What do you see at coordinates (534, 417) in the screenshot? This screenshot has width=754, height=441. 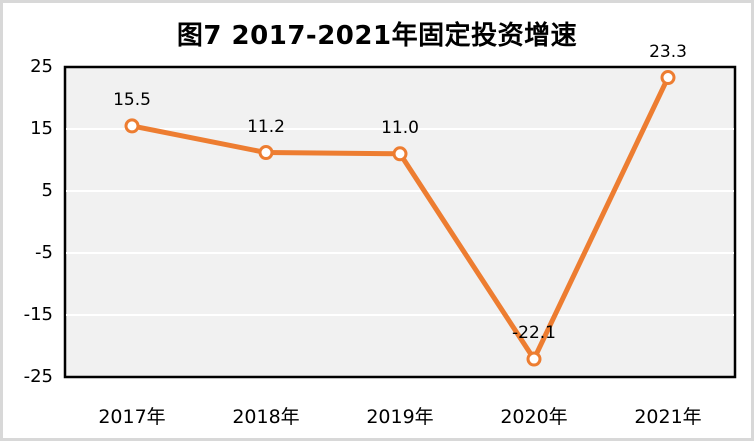 I see `x-axis-category-label: 2020年` at bounding box center [534, 417].